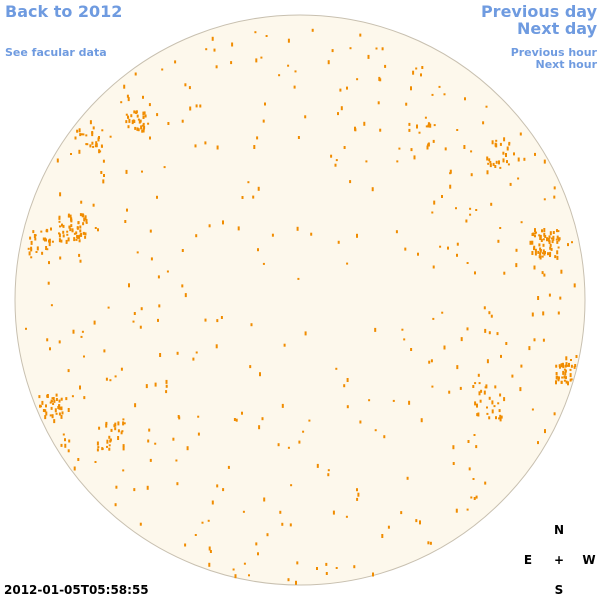 Image resolution: width=600 pixels, height=604 pixels. Describe the element at coordinates (539, 11) in the screenshot. I see `prev-day-link: Previous day` at that location.